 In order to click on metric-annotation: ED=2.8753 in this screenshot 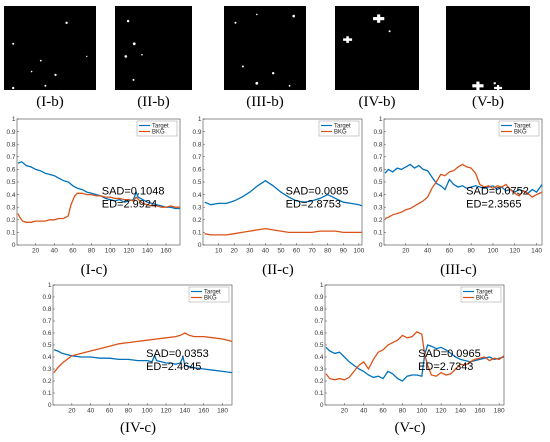, I will do `click(313, 205)`.